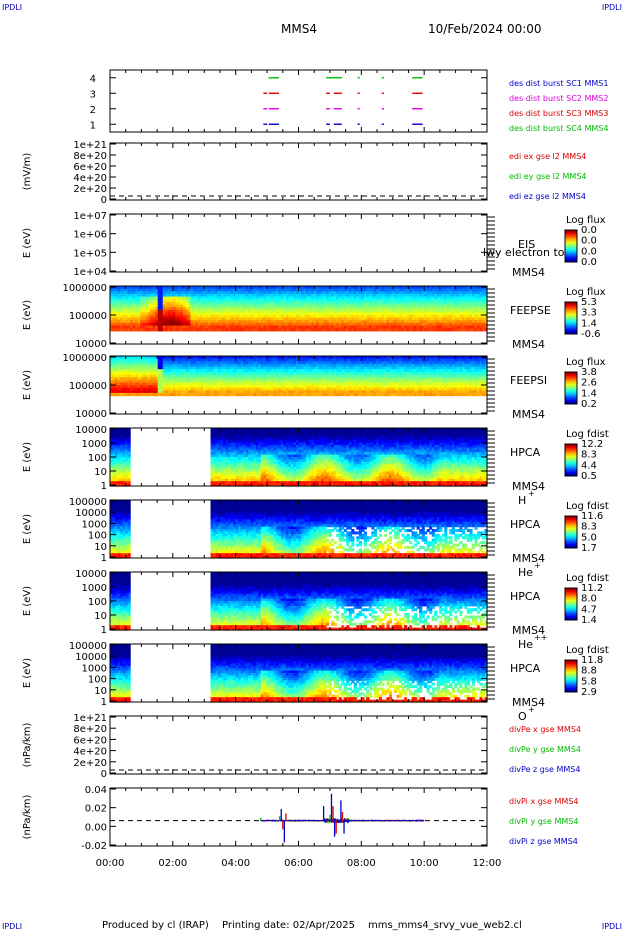  Describe the element at coordinates (558, 98) in the screenshot. I see `legend-entry: des dist burst SC2 MMS2` at that location.